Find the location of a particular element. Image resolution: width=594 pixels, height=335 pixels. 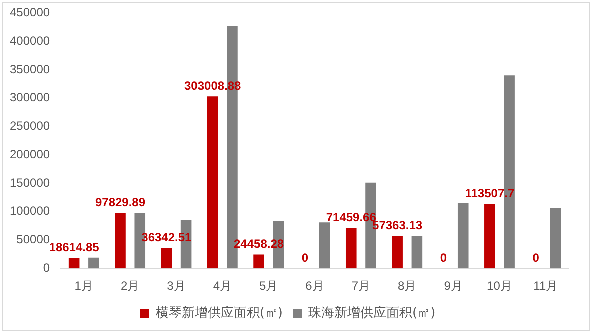

x-tick-label: 10月 is located at coordinates (499, 286).